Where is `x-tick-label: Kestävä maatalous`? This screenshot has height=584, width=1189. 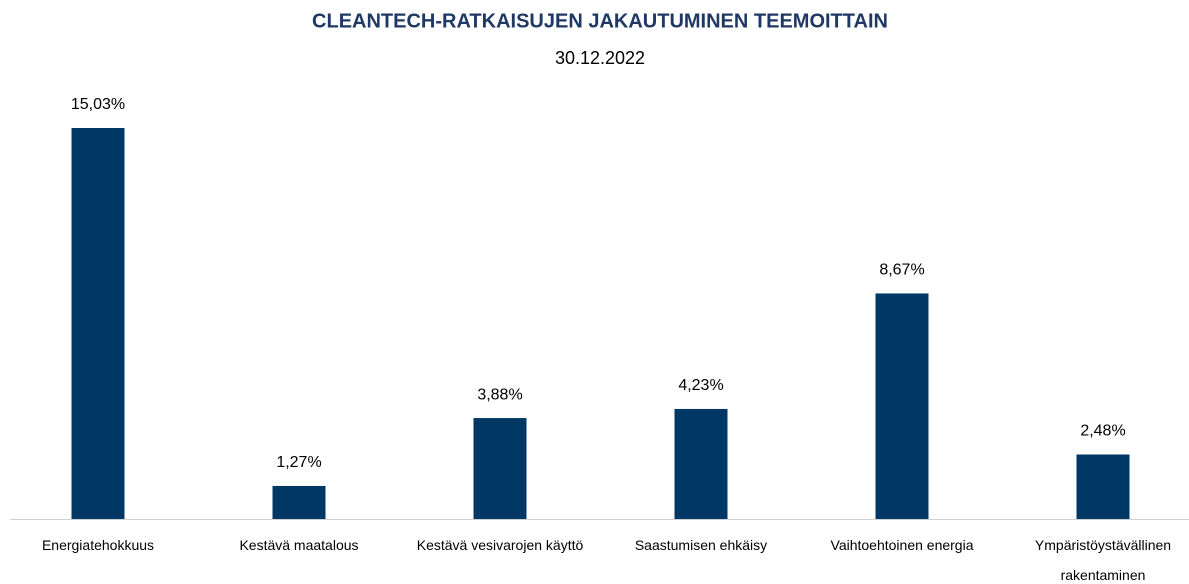
x-tick-label: Kestävä maatalous is located at coordinates (299, 545).